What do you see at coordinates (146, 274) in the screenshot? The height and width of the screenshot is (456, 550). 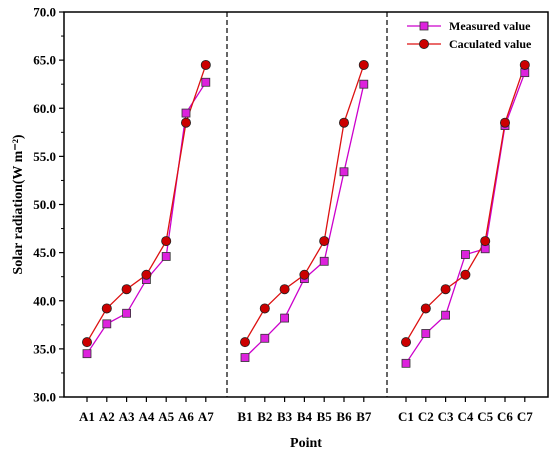 I see `point-series2-A4` at bounding box center [146, 274].